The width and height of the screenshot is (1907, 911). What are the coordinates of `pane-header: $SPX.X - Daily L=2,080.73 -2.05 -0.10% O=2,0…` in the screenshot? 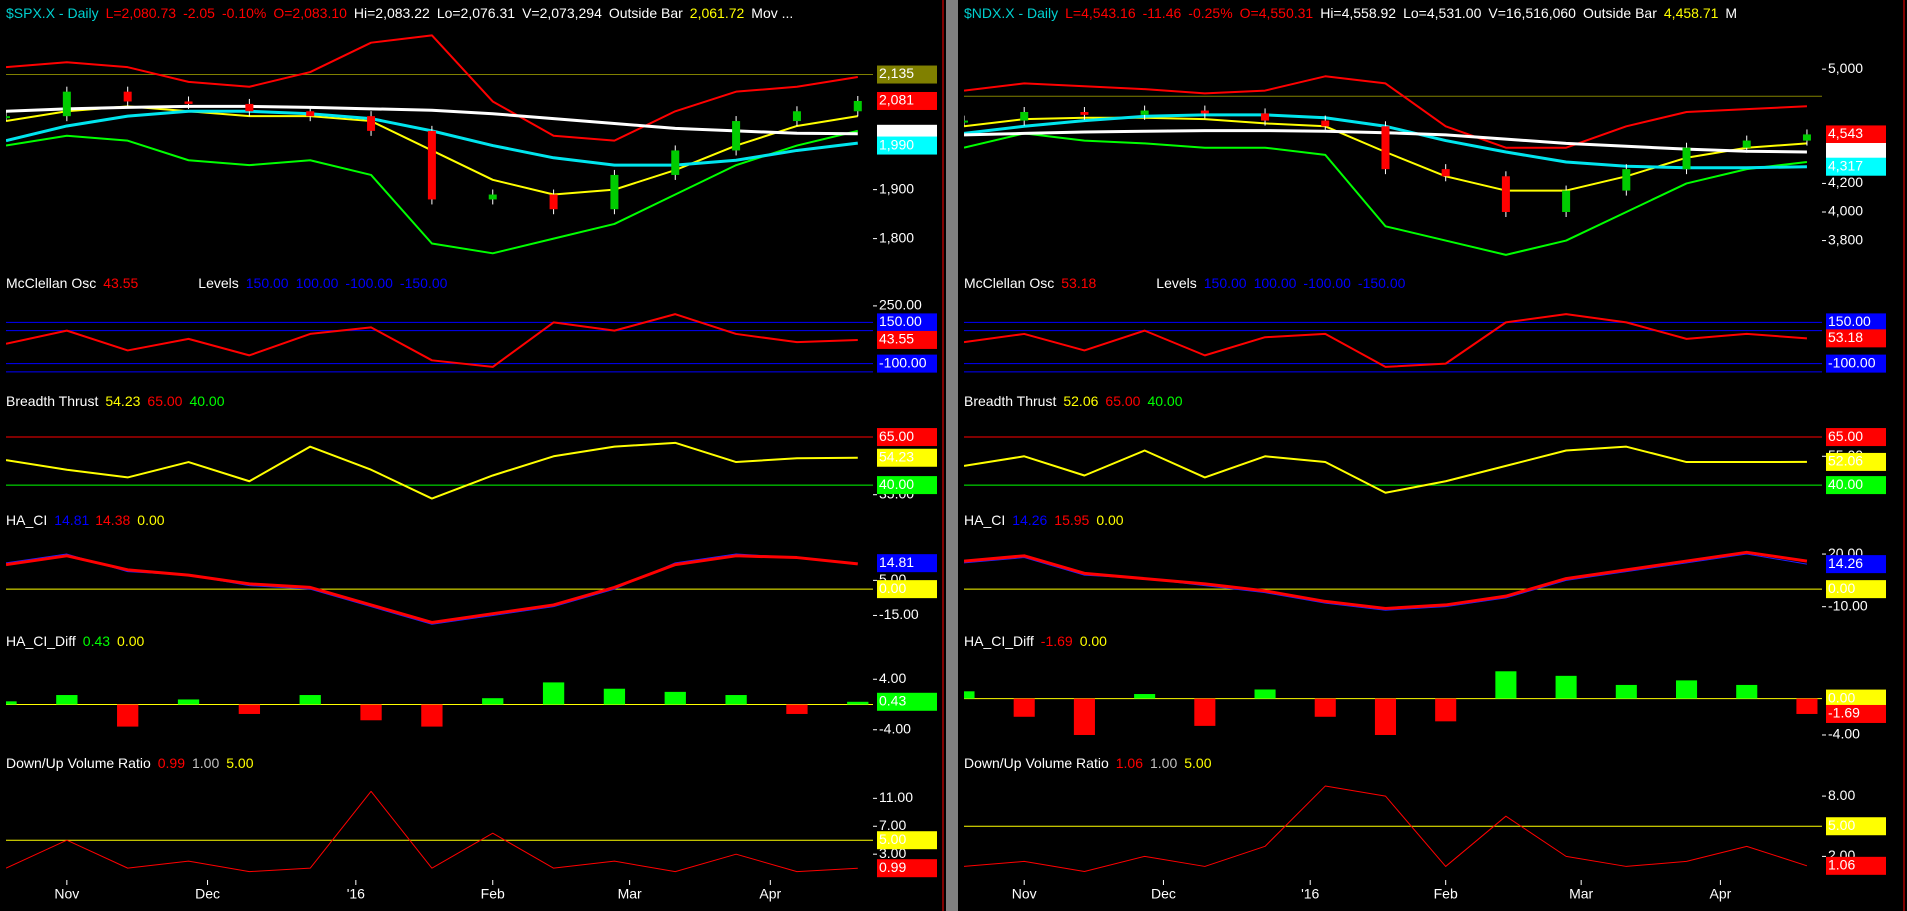 It's located at (399, 13).